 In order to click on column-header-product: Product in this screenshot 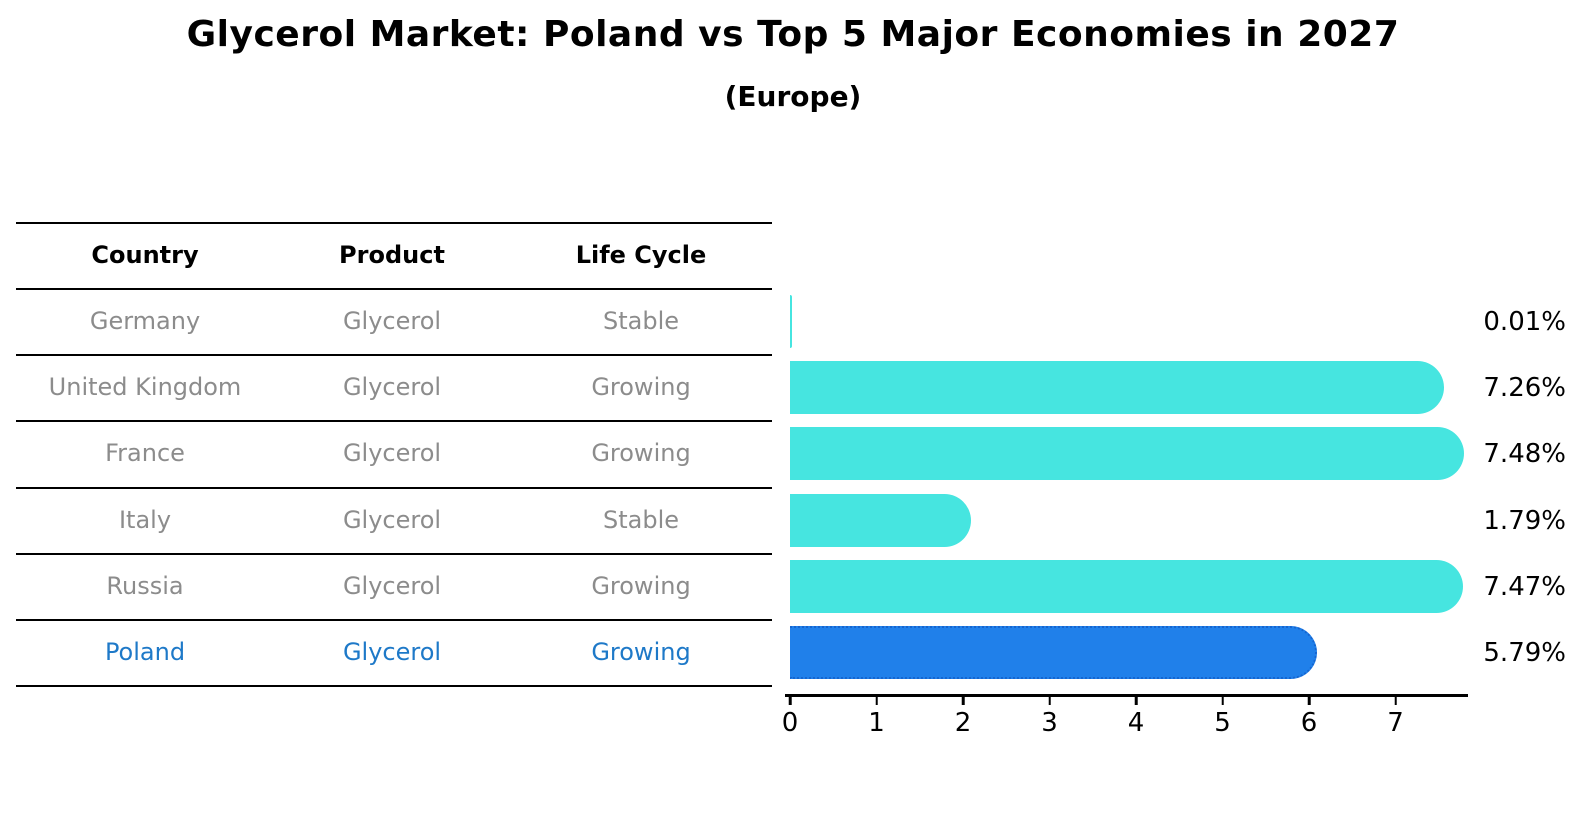, I will do `click(392, 255)`.